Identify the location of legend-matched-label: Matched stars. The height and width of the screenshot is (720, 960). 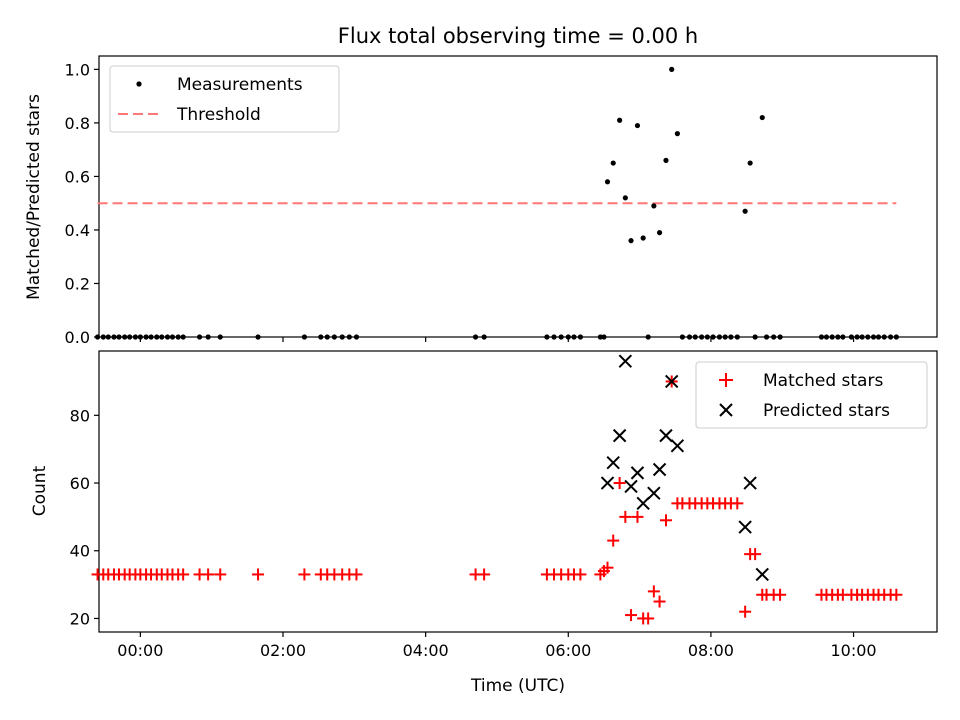
(823, 381).